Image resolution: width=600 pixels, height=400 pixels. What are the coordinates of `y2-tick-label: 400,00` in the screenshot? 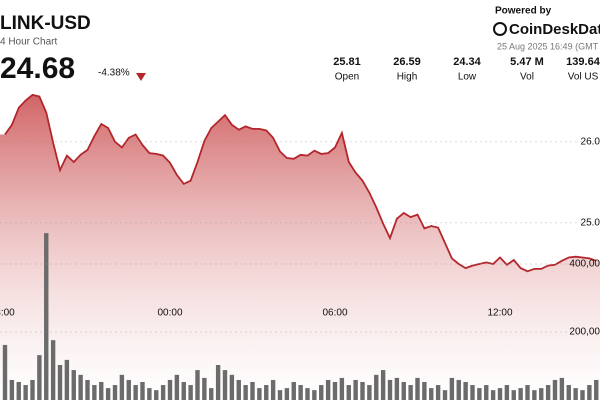 It's located at (584, 264).